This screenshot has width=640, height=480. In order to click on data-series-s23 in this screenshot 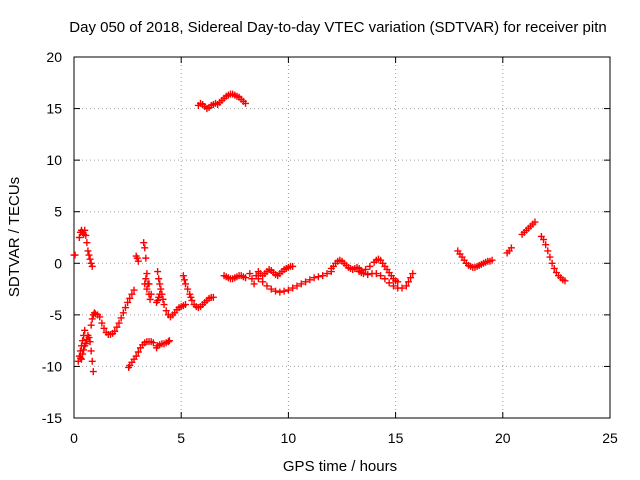, I will do `click(553, 258)`.